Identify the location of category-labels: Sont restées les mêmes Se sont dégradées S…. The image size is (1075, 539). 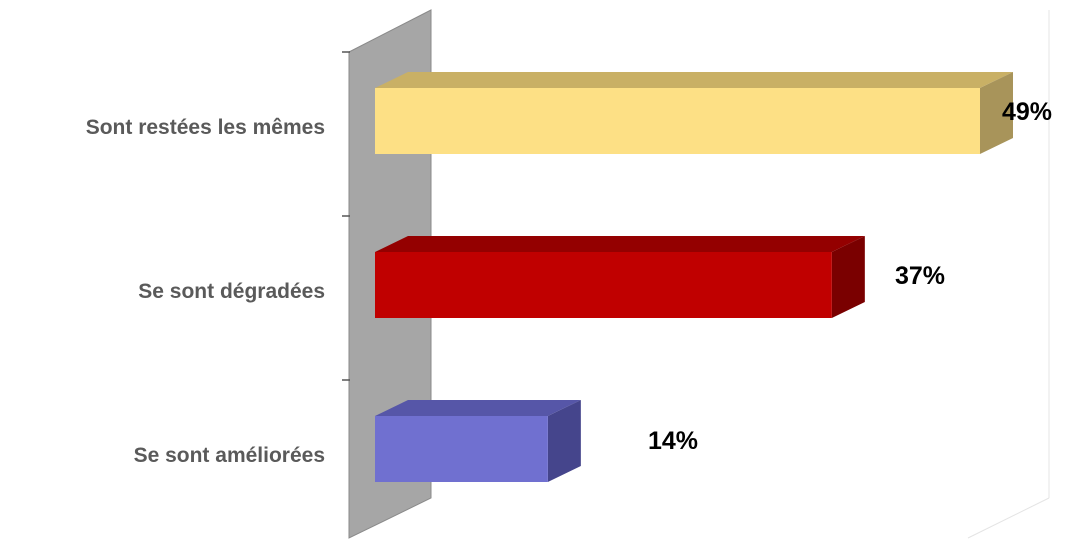
(205, 291).